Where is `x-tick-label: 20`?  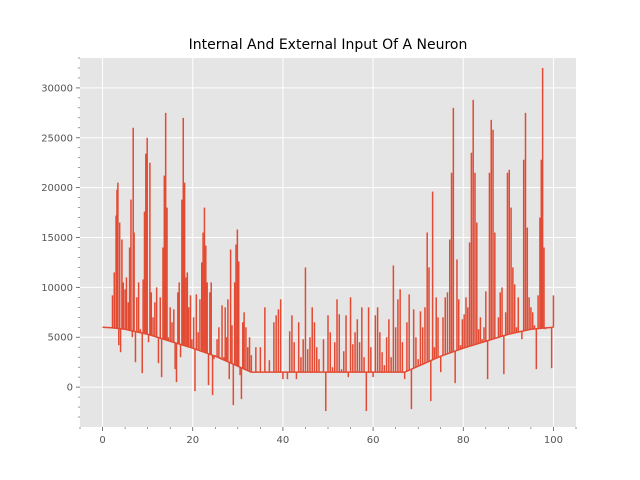
x-tick-label: 20 is located at coordinates (192, 440).